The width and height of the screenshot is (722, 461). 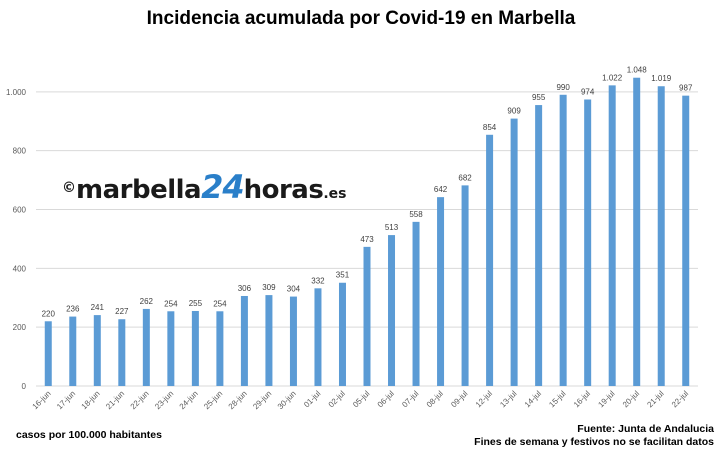 What do you see at coordinates (213, 400) in the screenshot?
I see `x-tick-label: 25-jun` at bounding box center [213, 400].